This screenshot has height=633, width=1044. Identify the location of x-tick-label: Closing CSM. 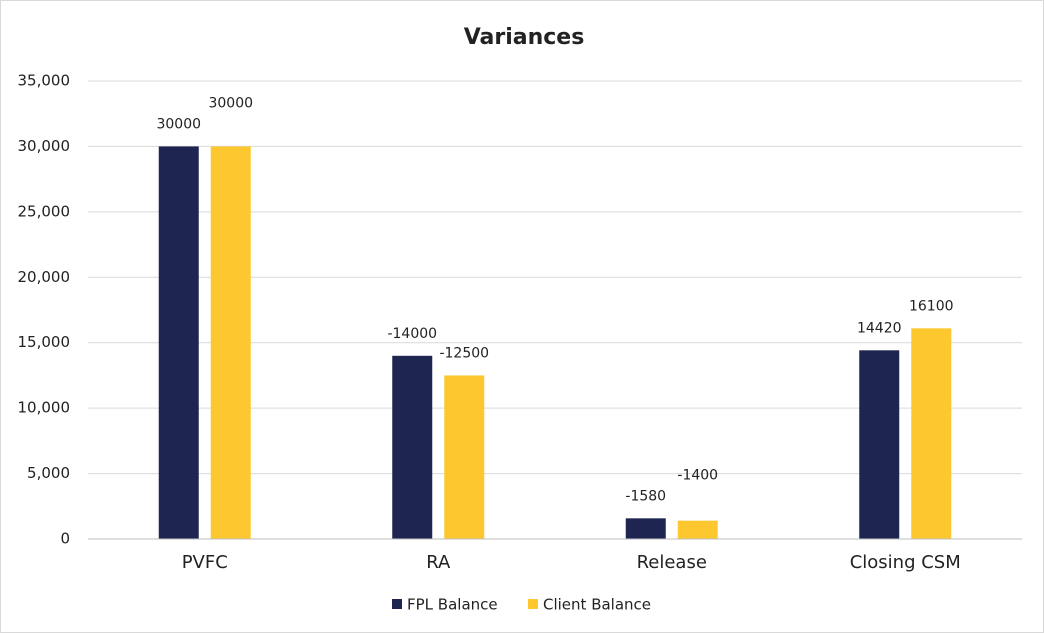
(905, 562).